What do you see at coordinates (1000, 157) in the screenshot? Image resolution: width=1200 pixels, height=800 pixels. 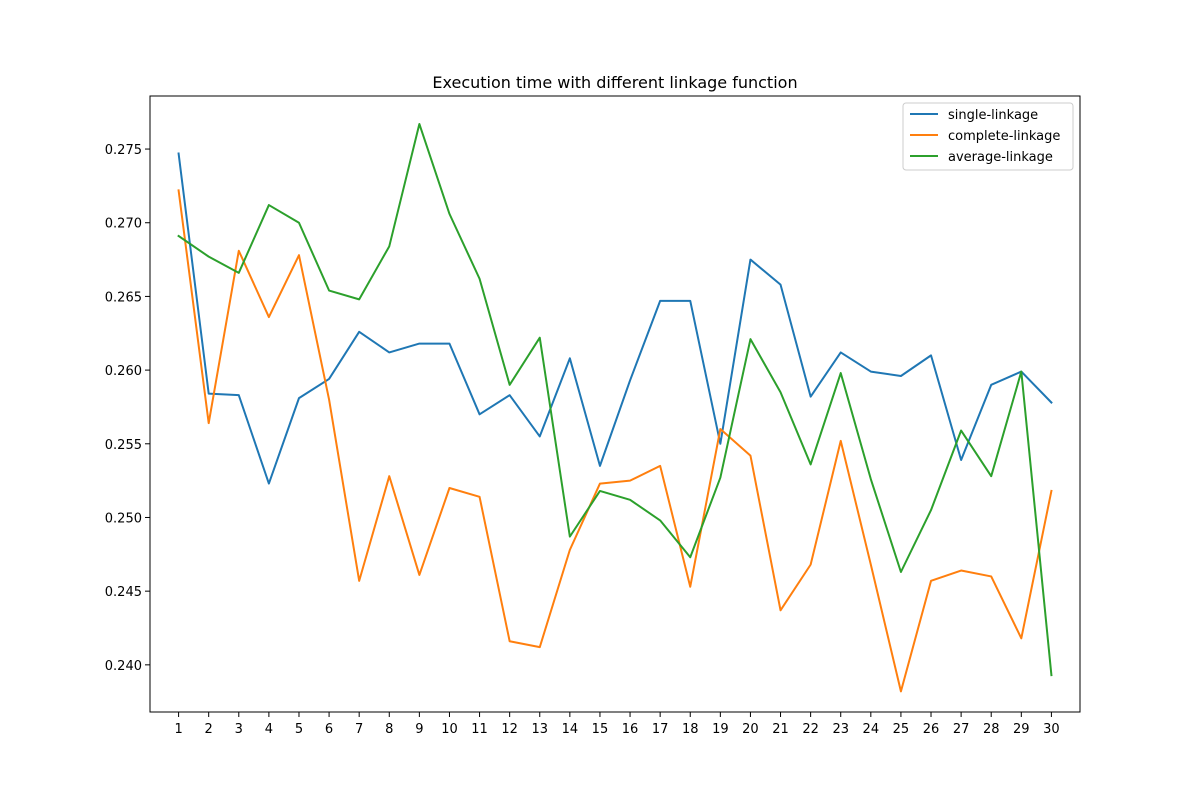 I see `legend-label-average-linkage: average-linkage` at bounding box center [1000, 157].